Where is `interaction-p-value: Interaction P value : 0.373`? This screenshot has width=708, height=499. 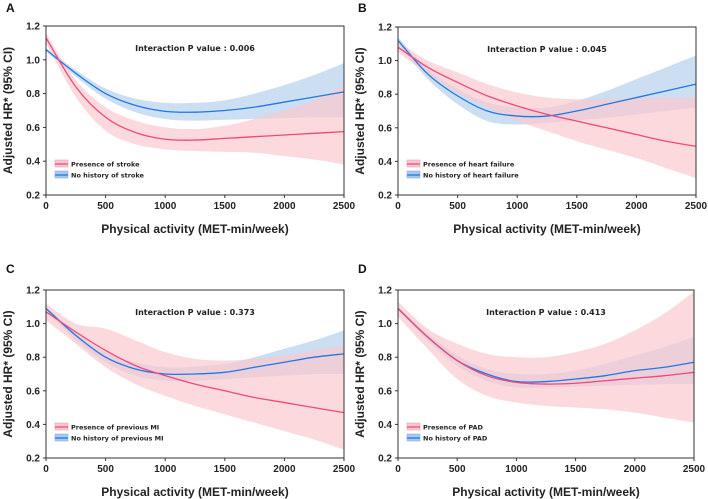 interaction-p-value: Interaction P value : 0.373 is located at coordinates (195, 312).